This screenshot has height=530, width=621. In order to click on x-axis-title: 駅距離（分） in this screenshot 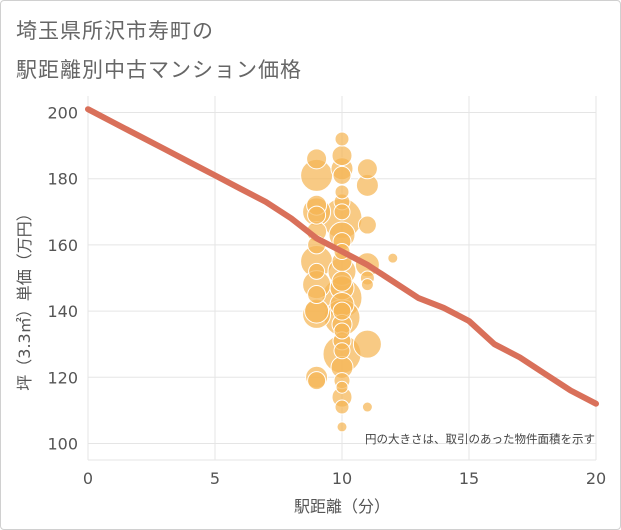, I will do `click(342, 506)`.